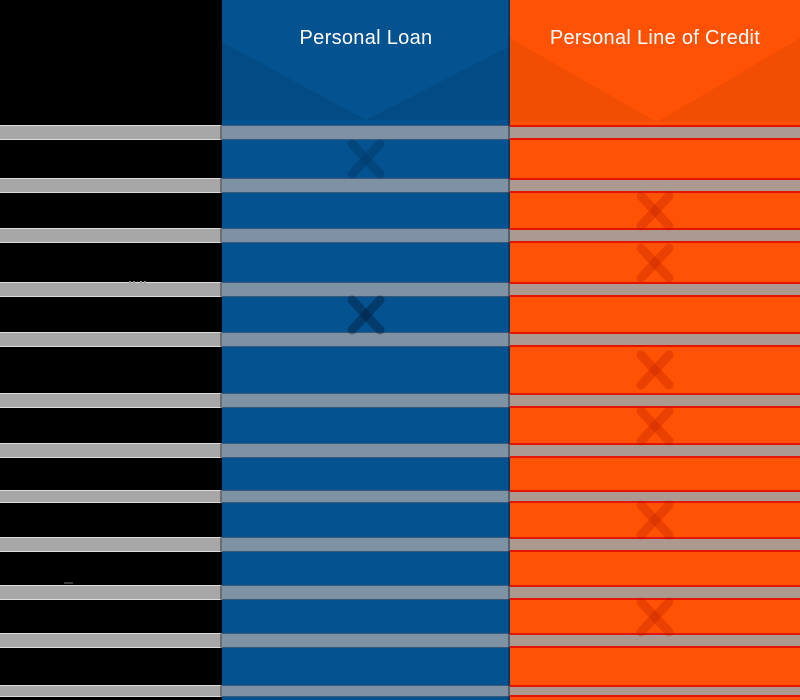 This screenshot has width=800, height=700. I want to click on personal-line-of-credit-header: Personal Line of Credit, so click(655, 62).